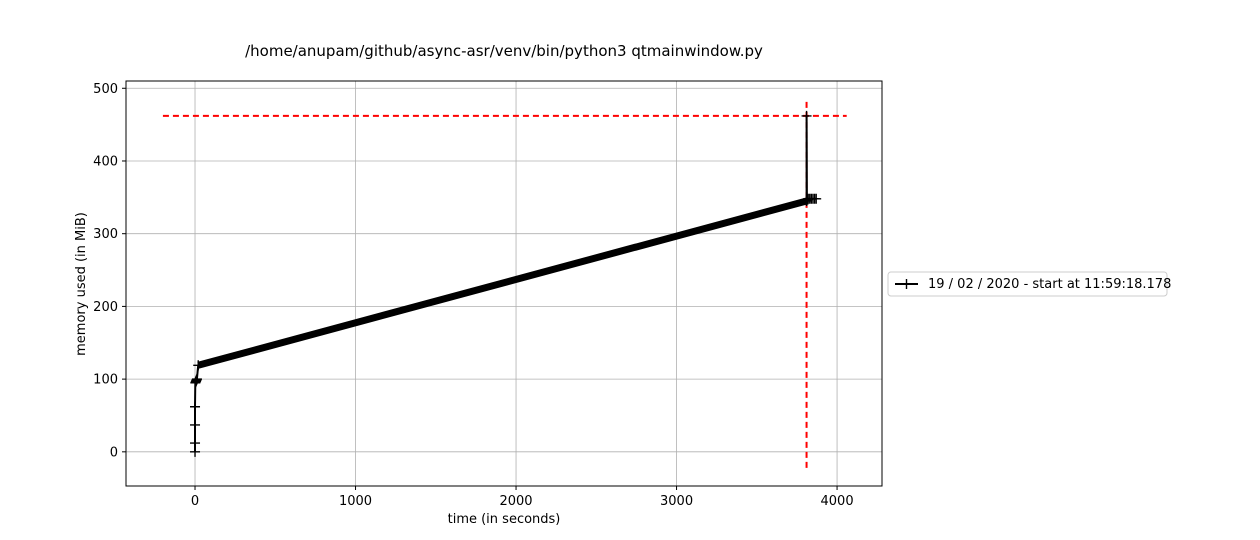 The image size is (1260, 540). What do you see at coordinates (109, 271) in the screenshot?
I see `y-axis-ticks: 0 100 200 300 400 500` at bounding box center [109, 271].